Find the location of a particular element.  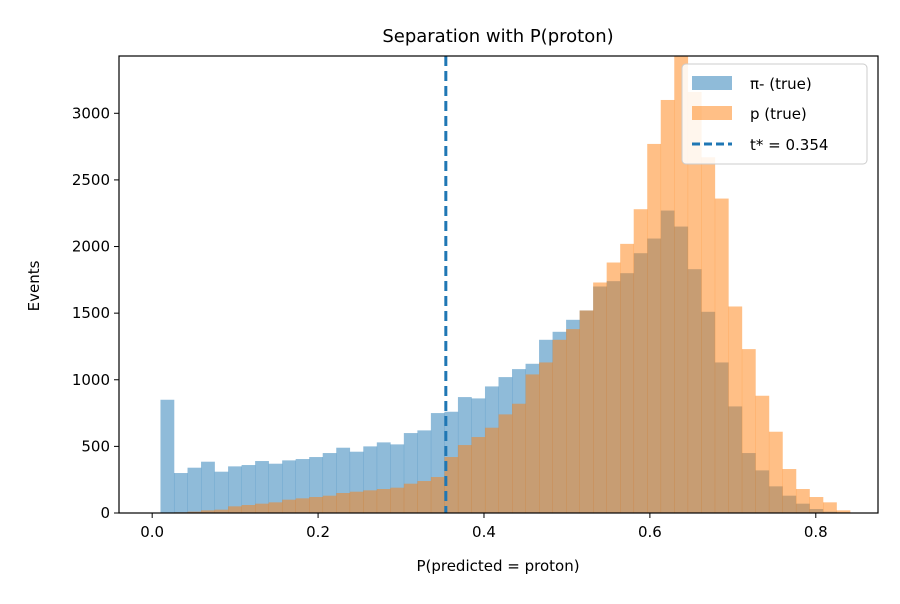

x-tick-label: 0.2 is located at coordinates (318, 532).